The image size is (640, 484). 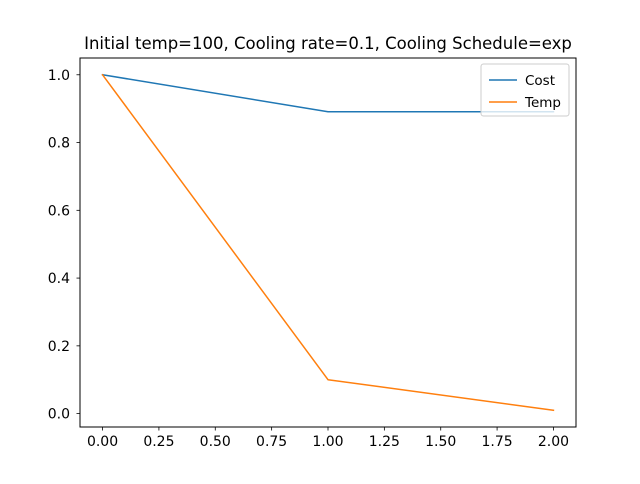 I want to click on x-axis: 0.00 0.25 0.50 0.75 1.00 1.25 1.50 1.75 2.00, so click(x=328, y=438).